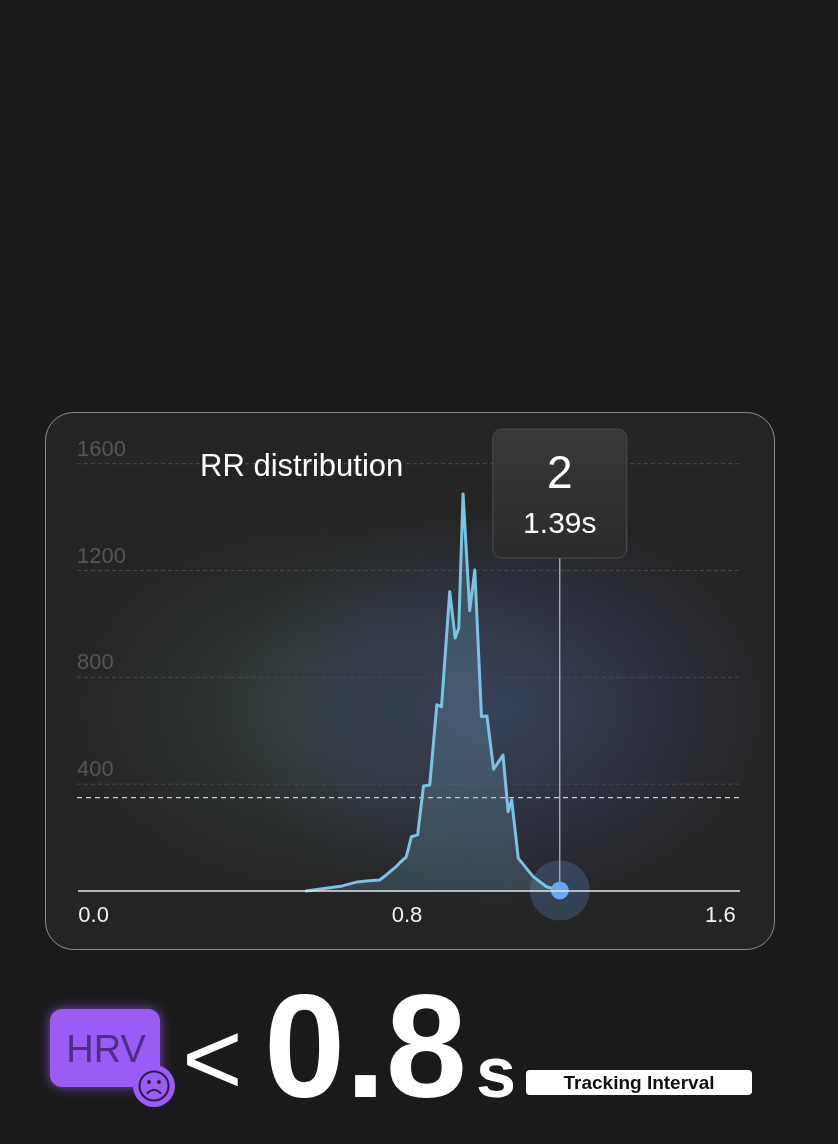 This screenshot has height=1144, width=838. I want to click on x-tick-label: 1.6, so click(720, 914).